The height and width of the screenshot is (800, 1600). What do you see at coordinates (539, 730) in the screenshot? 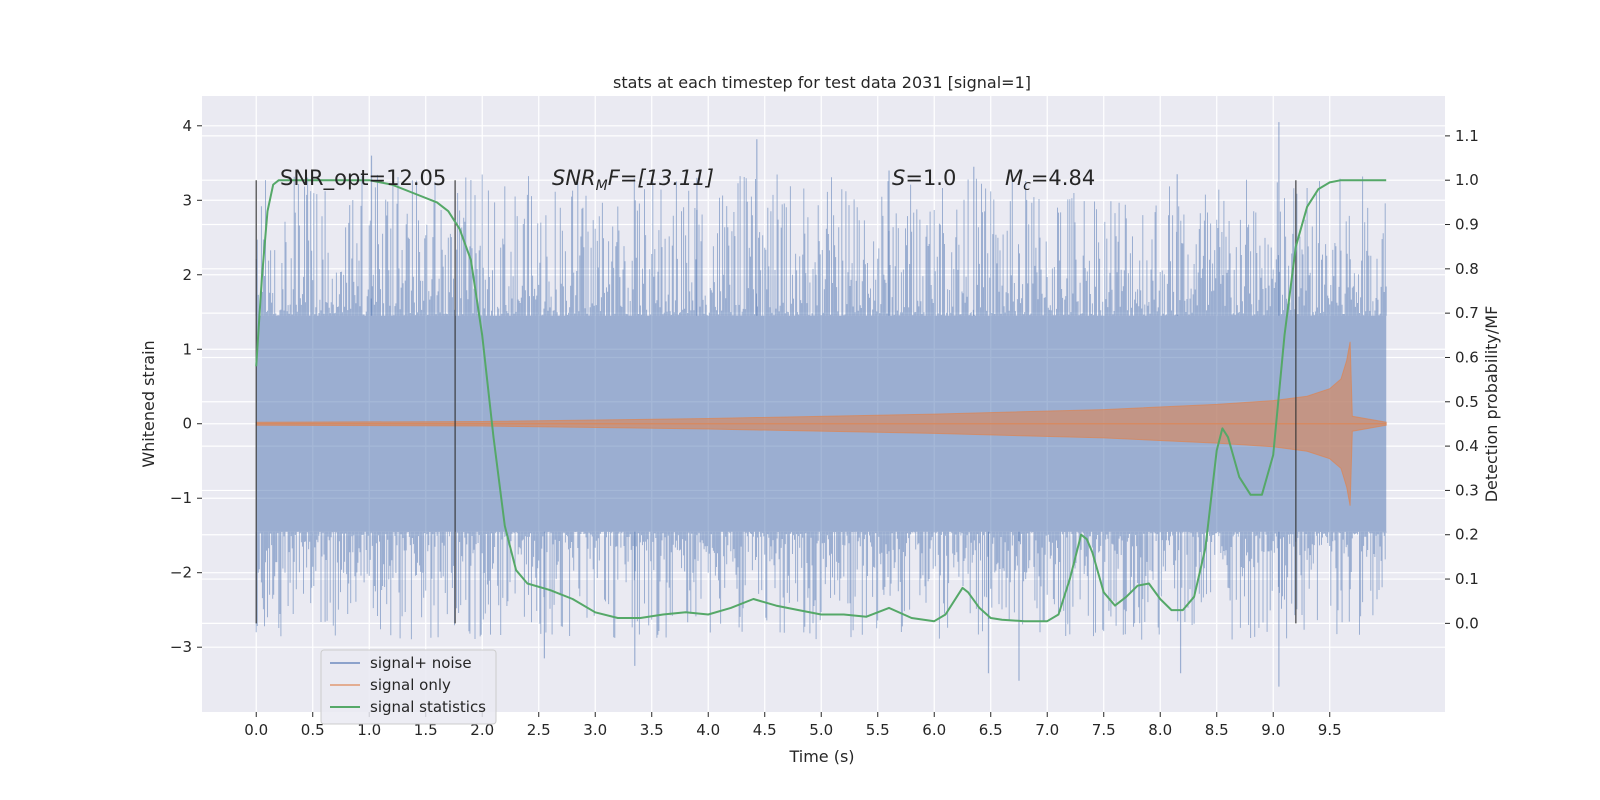
I see `x-tick-label: 2.5` at bounding box center [539, 730].